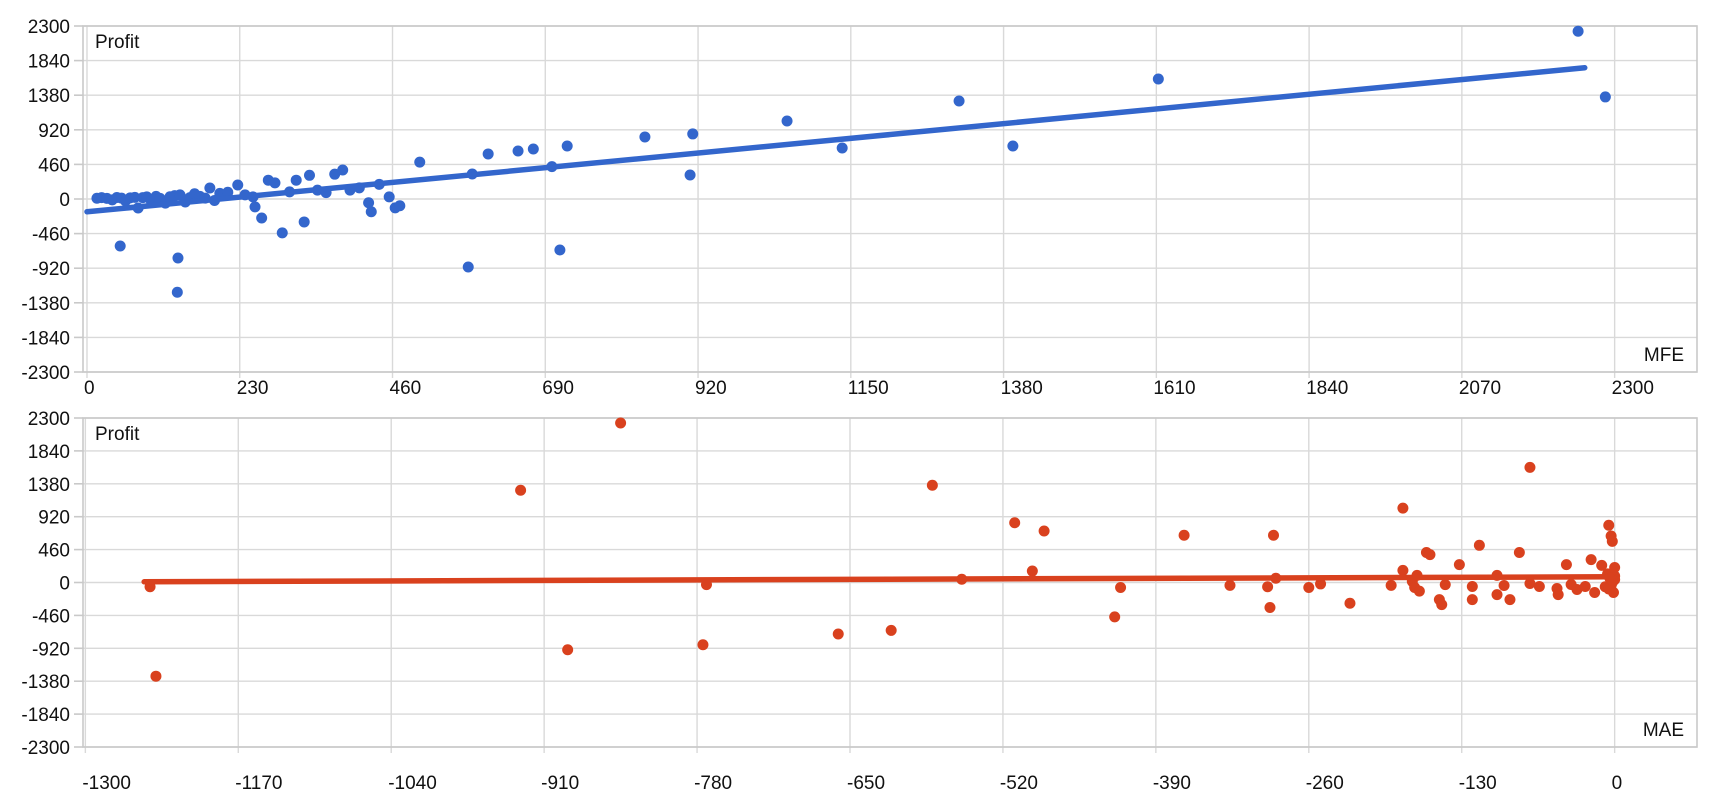  Describe the element at coordinates (1617, 783) in the screenshot. I see `x-tick-label: 0` at that location.